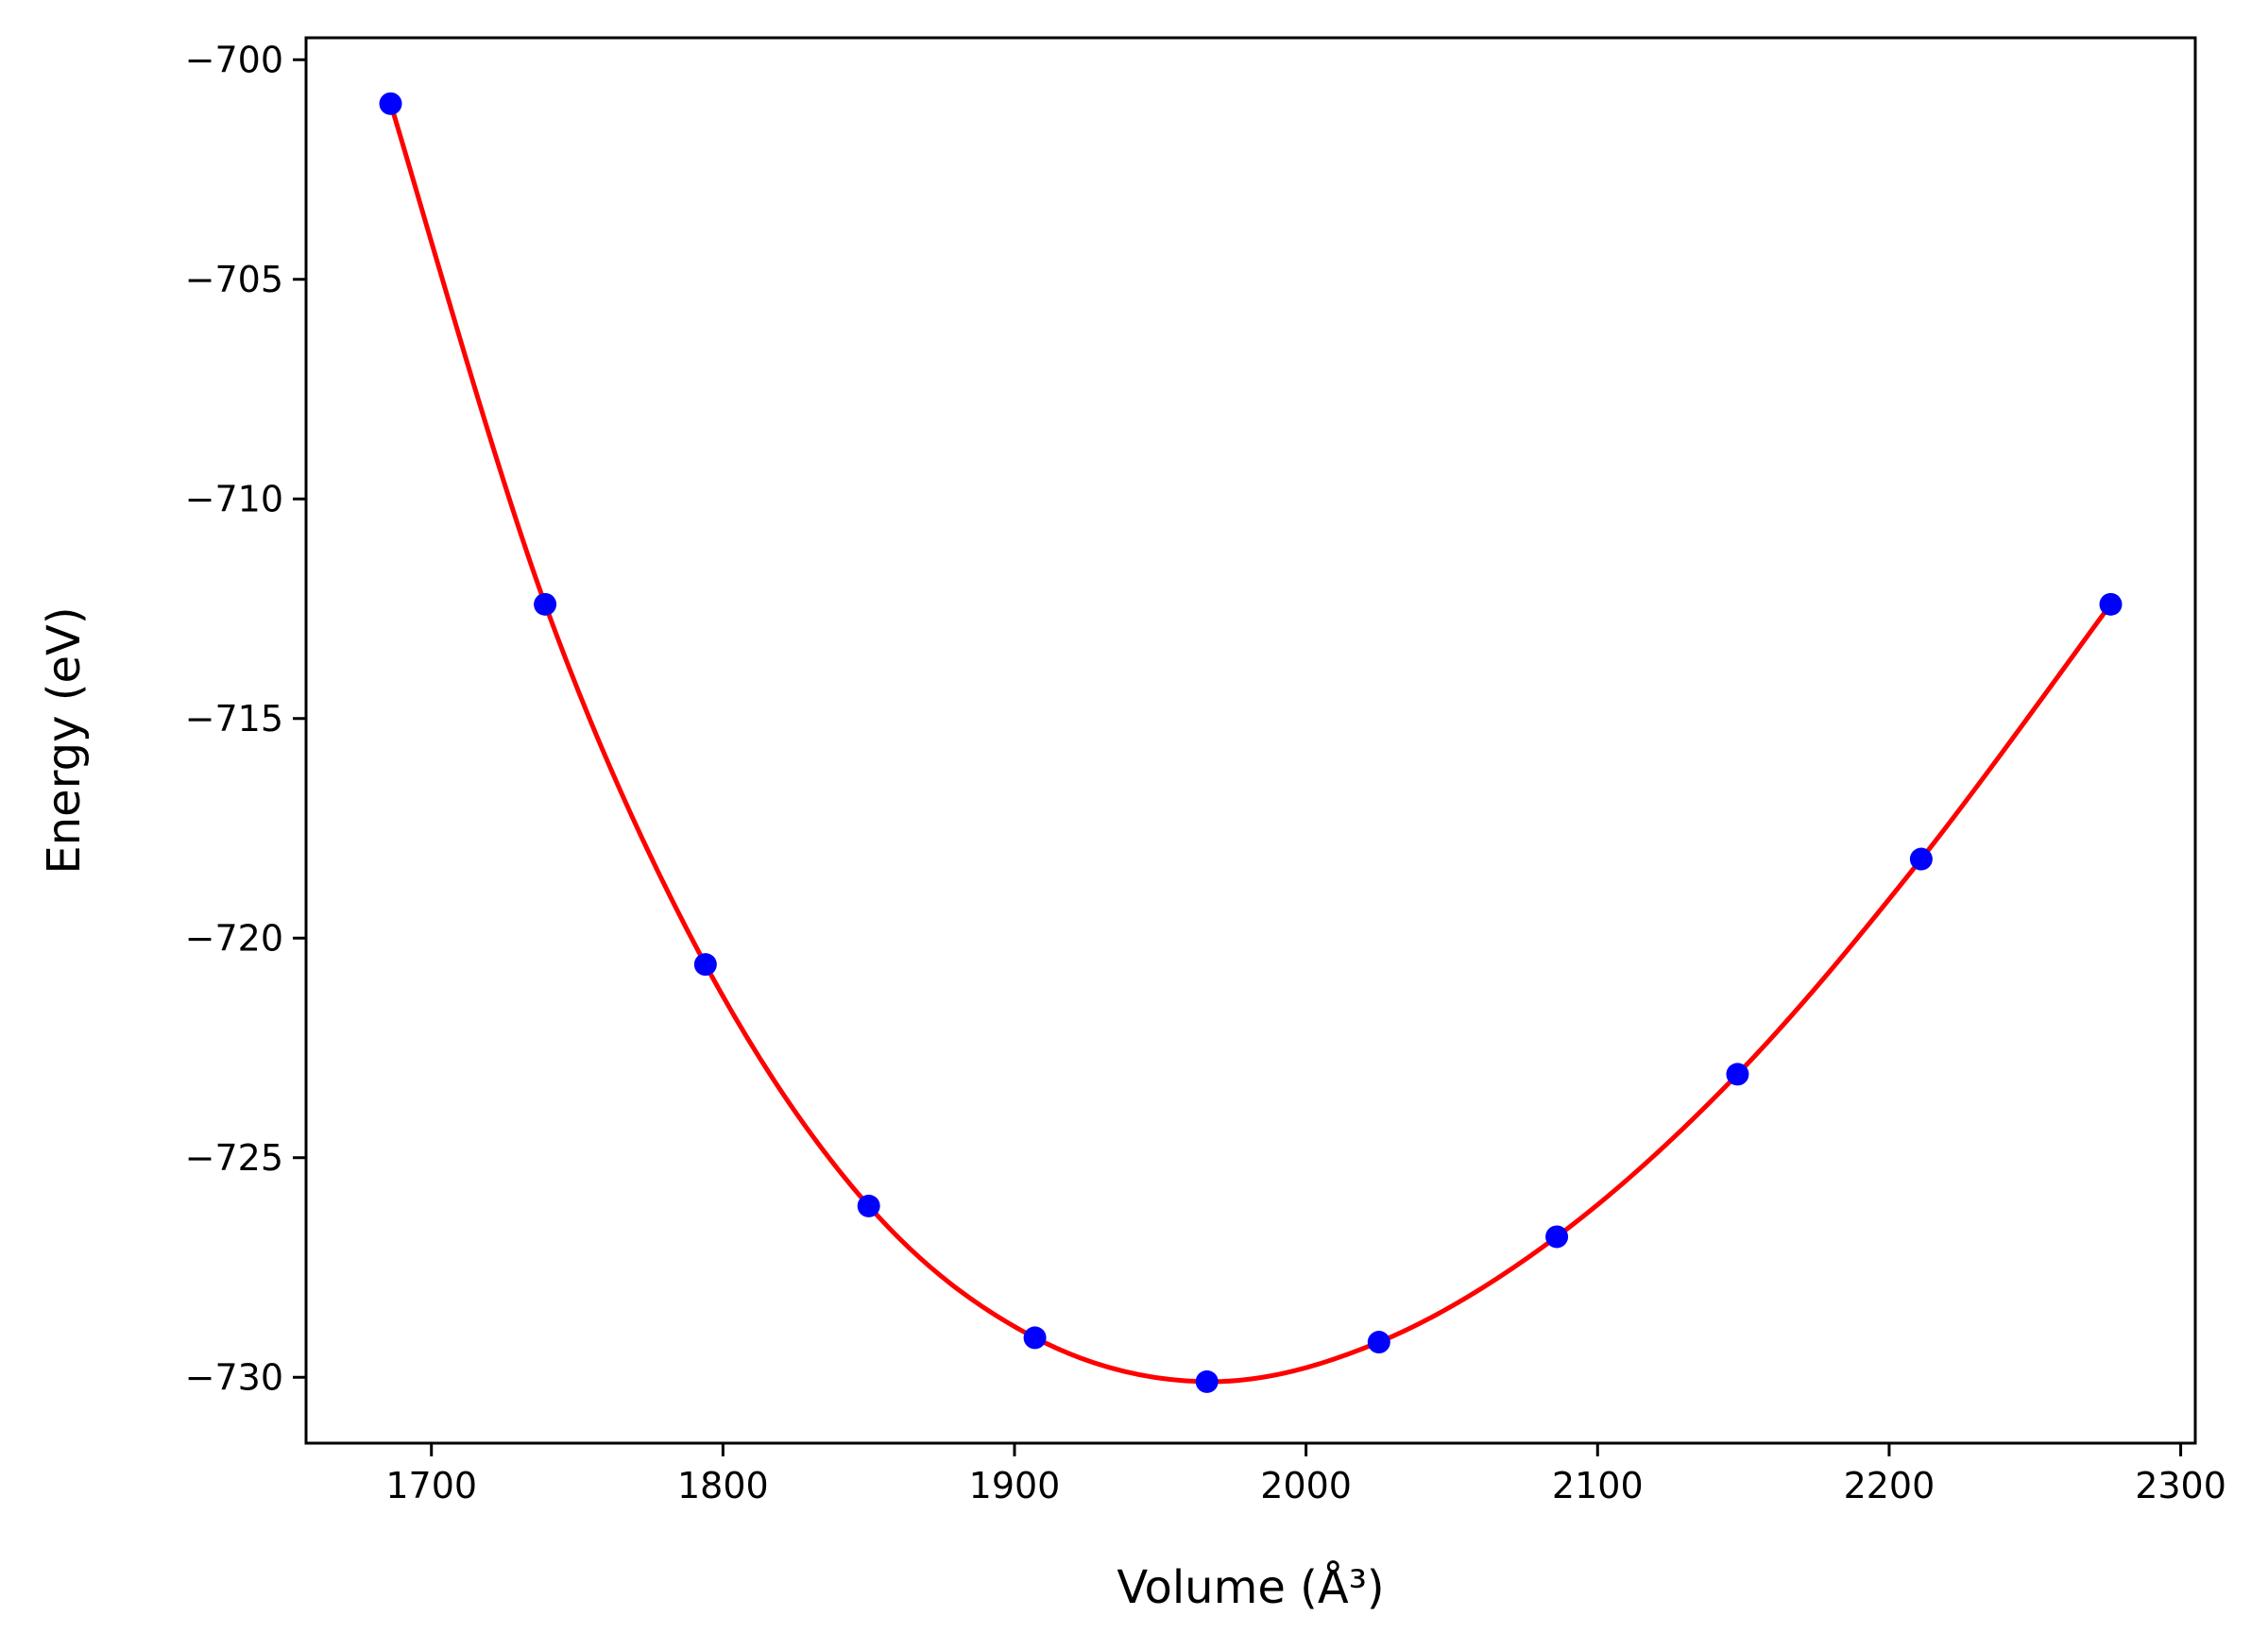 Image resolution: width=2268 pixels, height=1650 pixels. I want to click on y-tick-label: −705, so click(234, 279).